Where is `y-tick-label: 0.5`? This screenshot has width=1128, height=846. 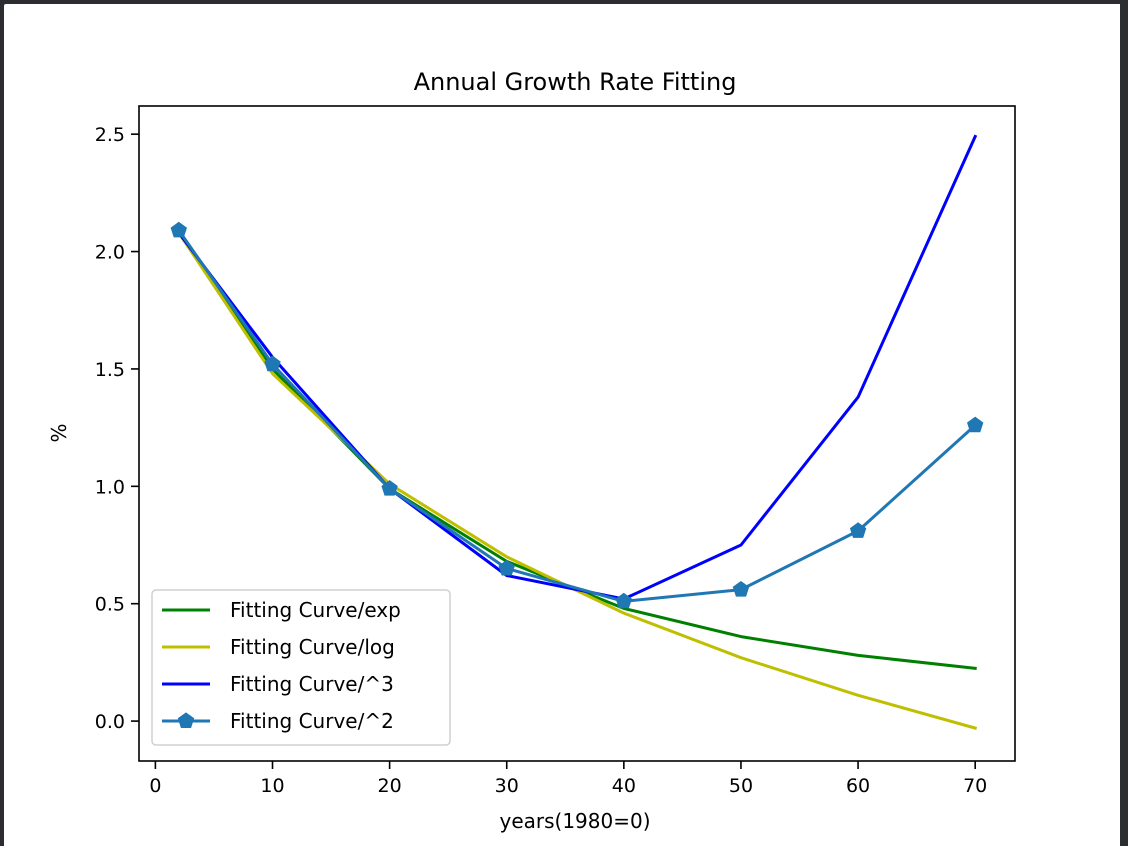 y-tick-label: 0.5 is located at coordinates (110, 605).